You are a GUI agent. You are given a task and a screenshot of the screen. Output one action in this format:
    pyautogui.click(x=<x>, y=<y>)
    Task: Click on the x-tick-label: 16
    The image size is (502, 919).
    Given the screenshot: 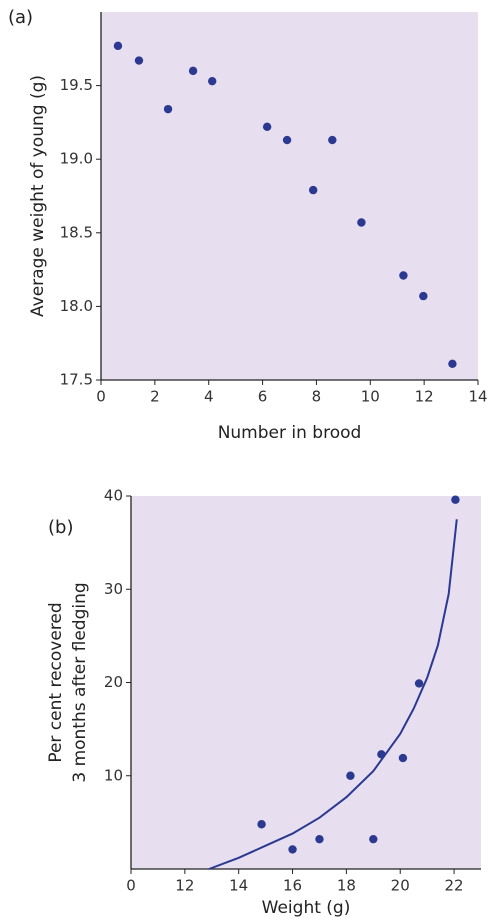 What is the action you would take?
    pyautogui.click(x=292, y=886)
    